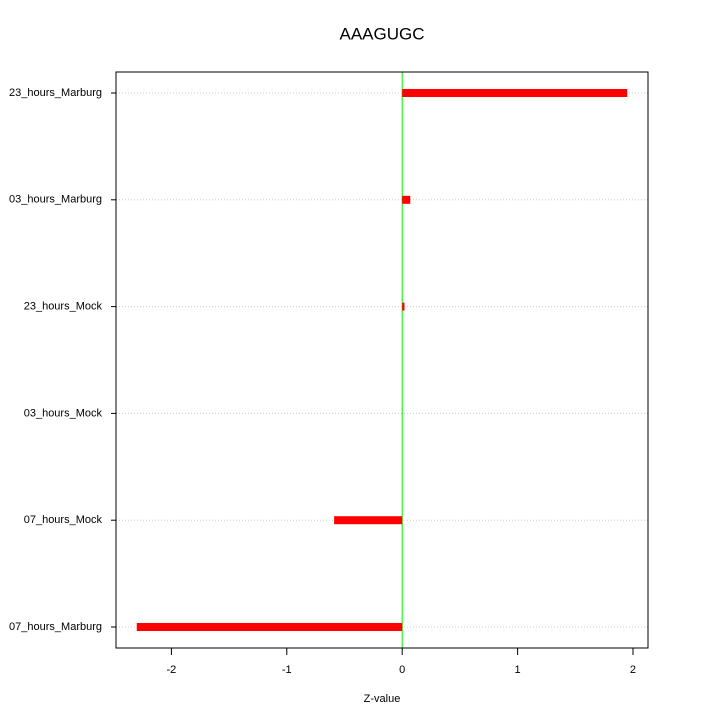  What do you see at coordinates (382, 699) in the screenshot?
I see `x-axis-label: Z-value` at bounding box center [382, 699].